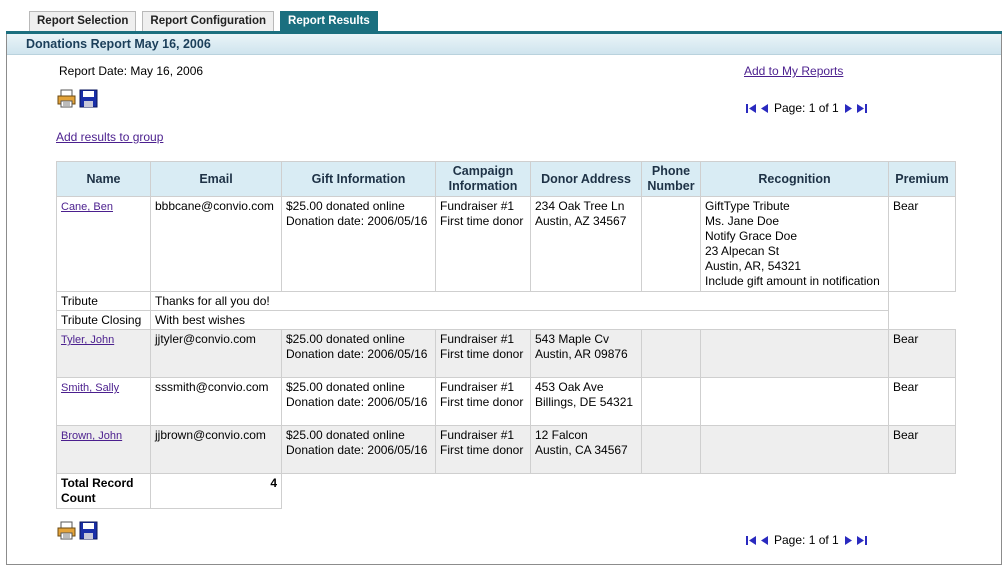  I want to click on tribute-closing-row: Tribute Closing With best wishes, so click(506, 320).